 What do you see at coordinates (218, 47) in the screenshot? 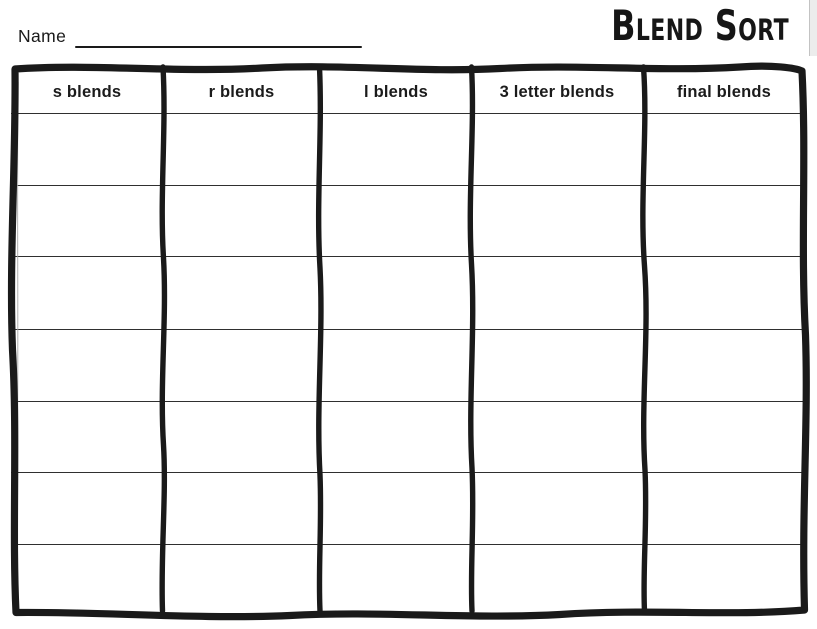
I see `name-blank-line` at bounding box center [218, 47].